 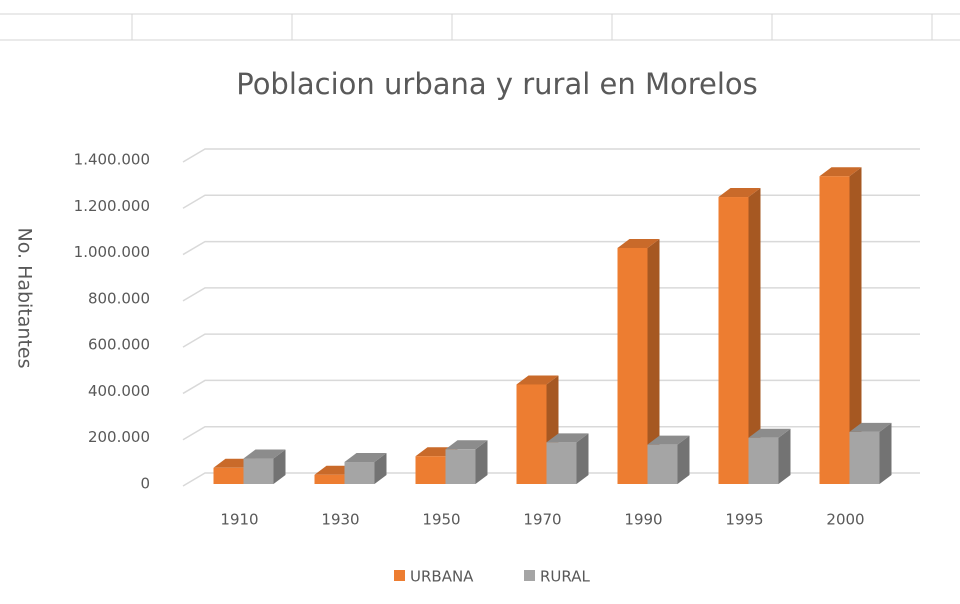 I want to click on legend-label: URBANA, so click(x=442, y=577).